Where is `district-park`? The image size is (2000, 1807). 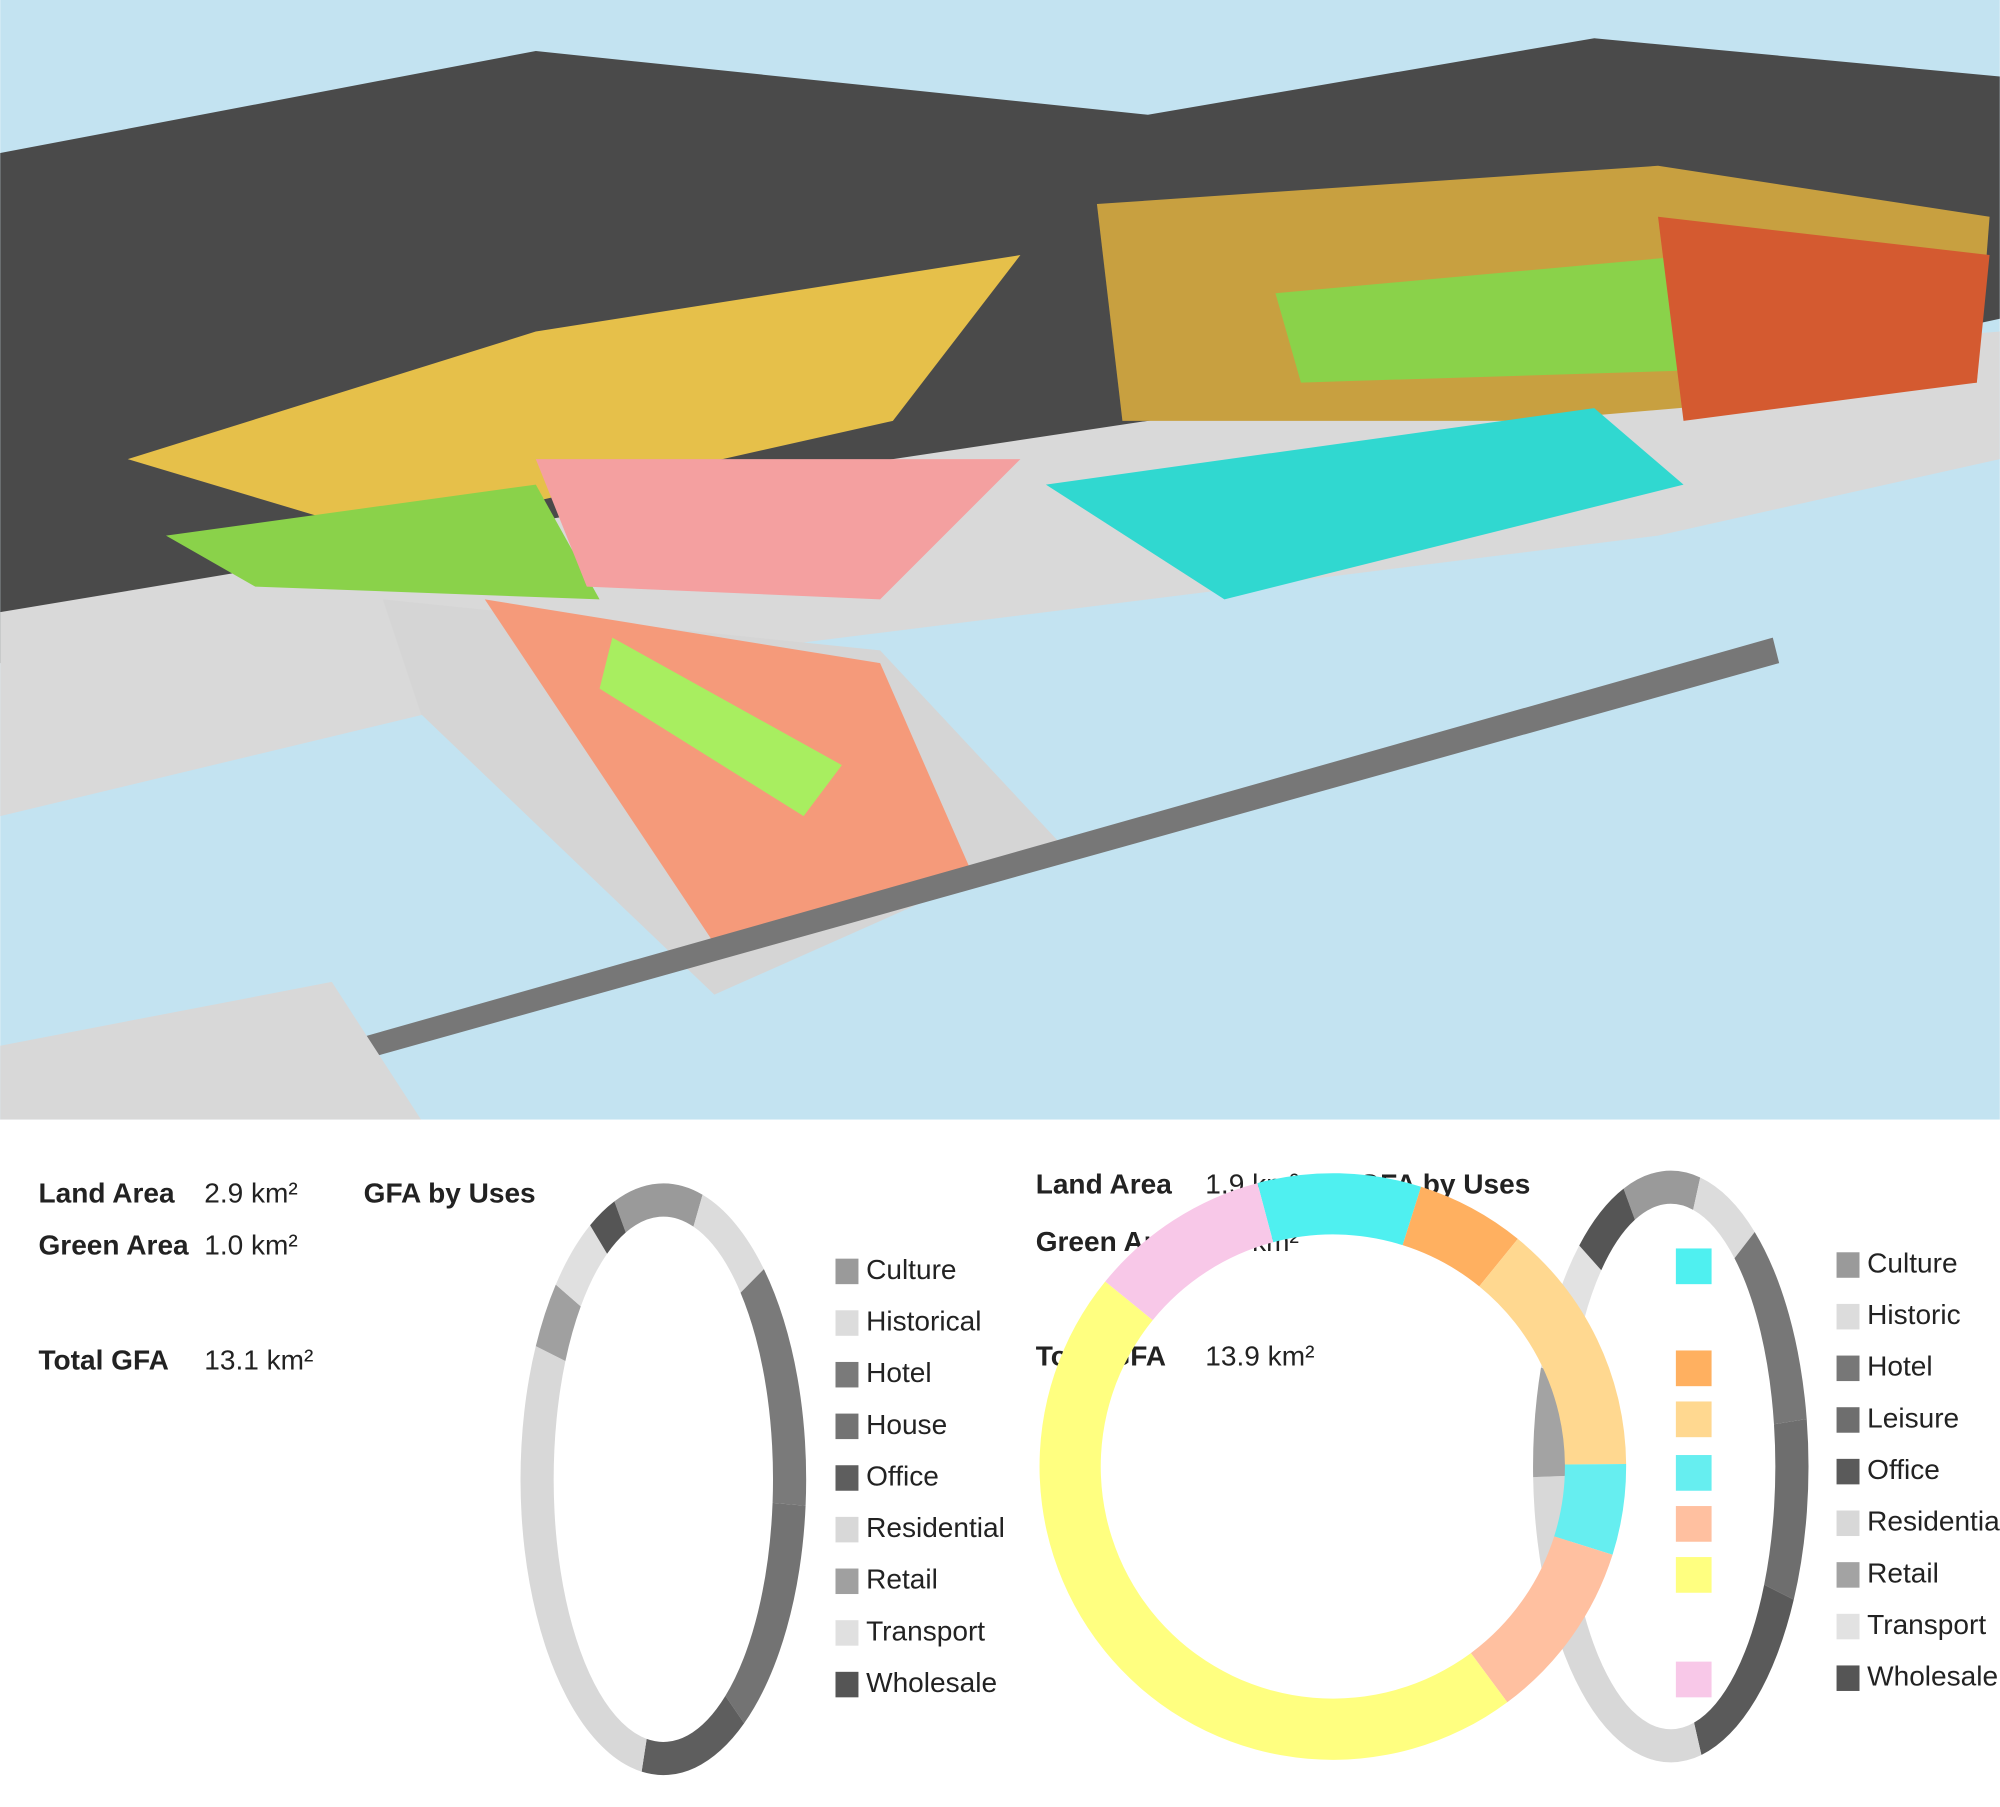 district-park is located at coordinates (720, 727).